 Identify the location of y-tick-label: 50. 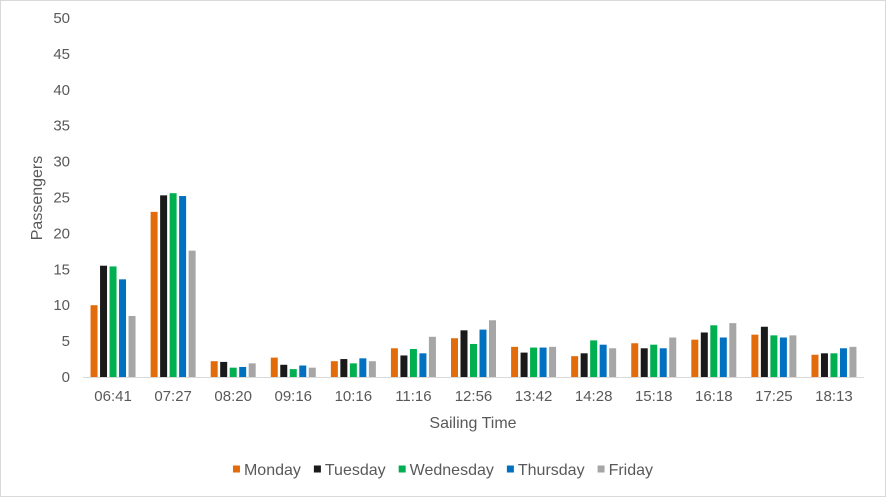
(61, 18).